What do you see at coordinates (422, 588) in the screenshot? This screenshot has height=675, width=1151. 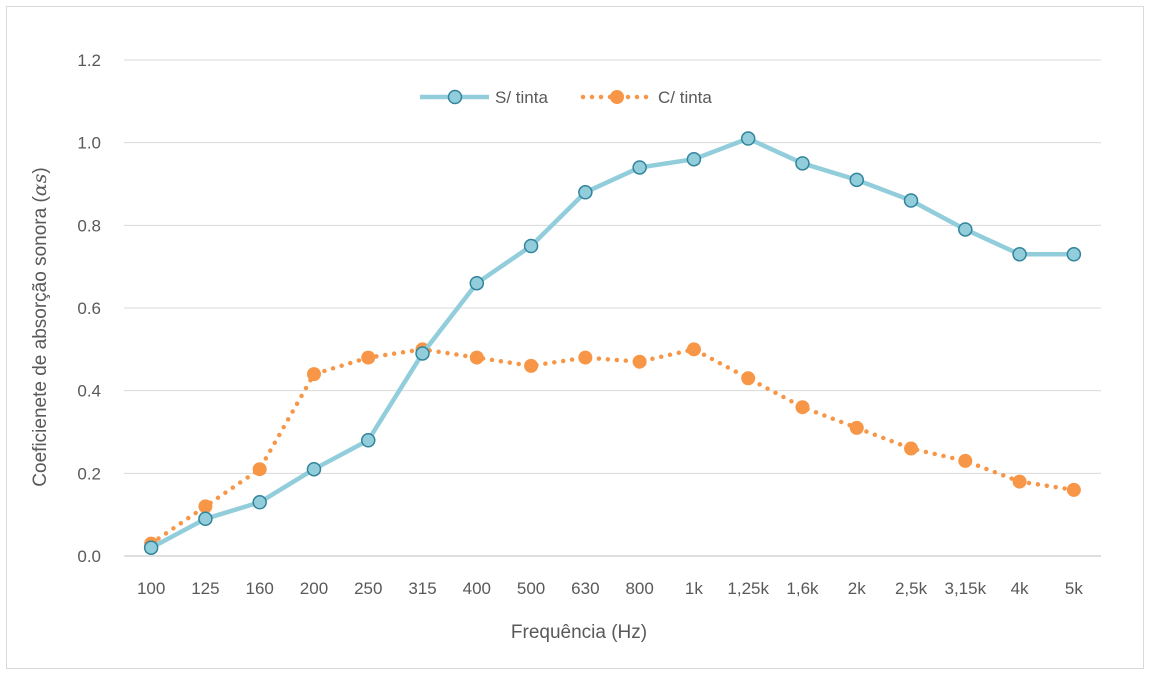 I see `x-tick-label: 315` at bounding box center [422, 588].